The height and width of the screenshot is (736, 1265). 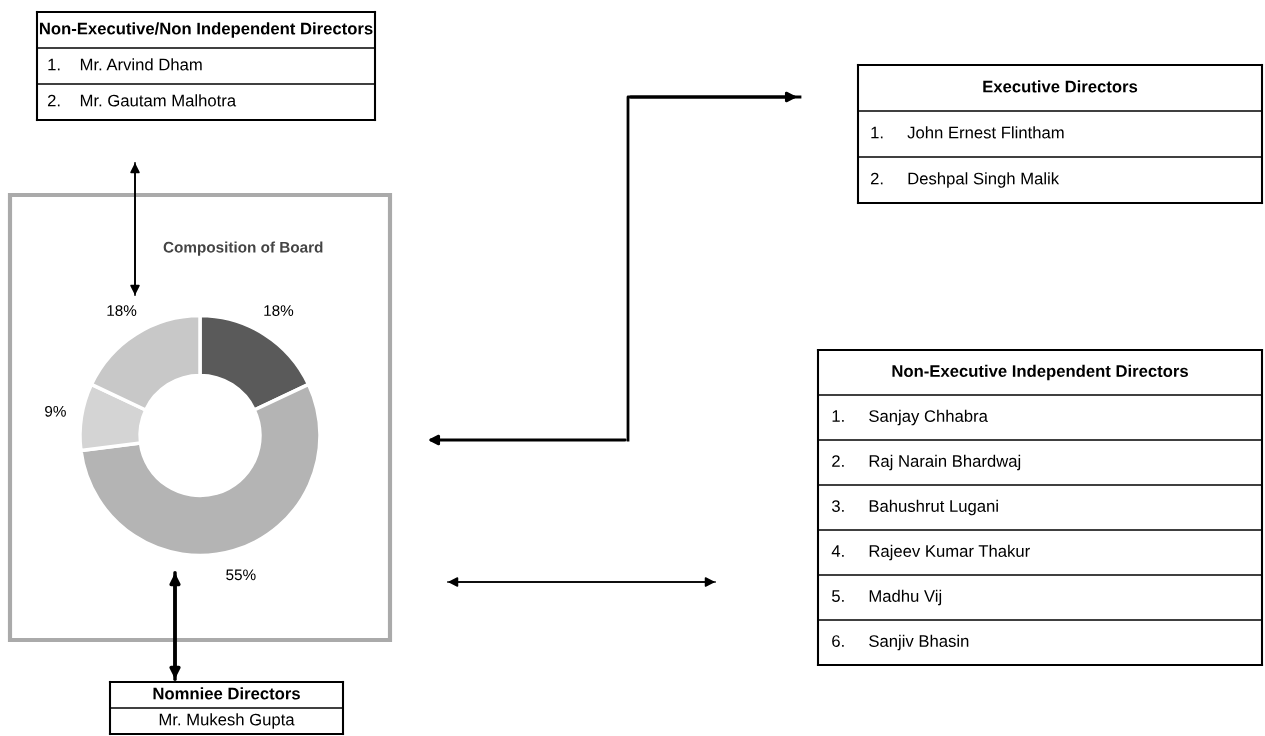 I want to click on text: 3. Bahushrut Lugani, so click(x=914, y=507).